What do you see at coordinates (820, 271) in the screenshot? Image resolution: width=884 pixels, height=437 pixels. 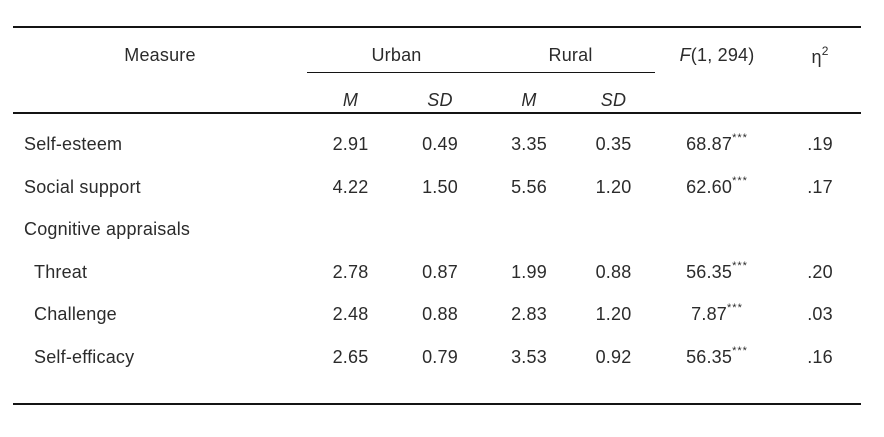 I see `eta-squared-value: .20` at bounding box center [820, 271].